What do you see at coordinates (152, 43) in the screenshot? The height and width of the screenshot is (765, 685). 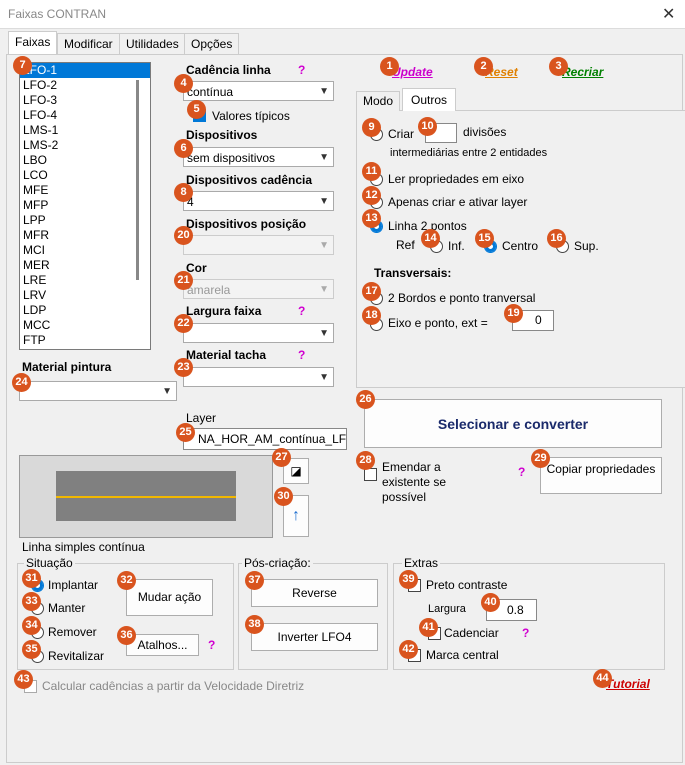 I see `tab-utilidades: Utilidades` at bounding box center [152, 43].